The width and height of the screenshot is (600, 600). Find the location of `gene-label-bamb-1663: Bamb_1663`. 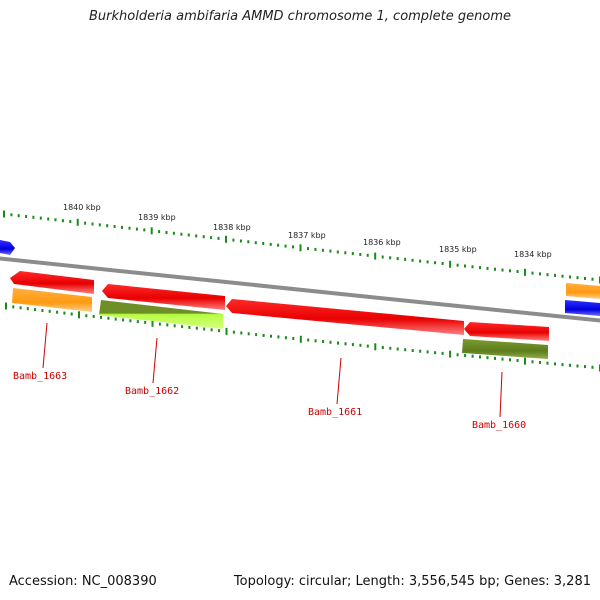

gene-label-bamb-1663: Bamb_1663 is located at coordinates (40, 376).